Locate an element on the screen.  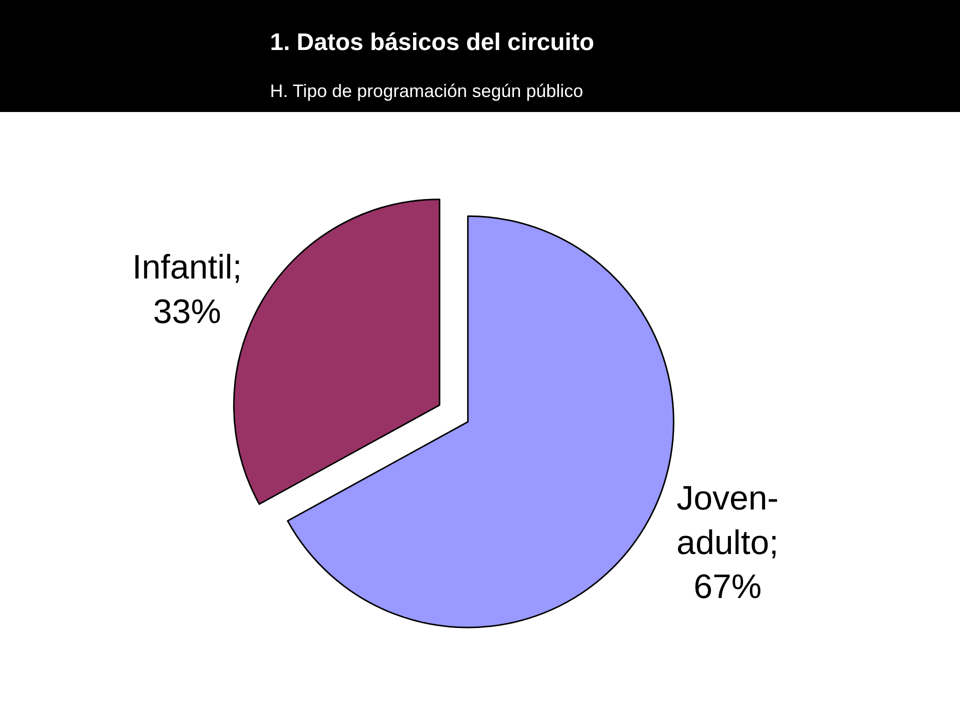
chart-title: 1. Datos básicos del circuito is located at coordinates (432, 42).